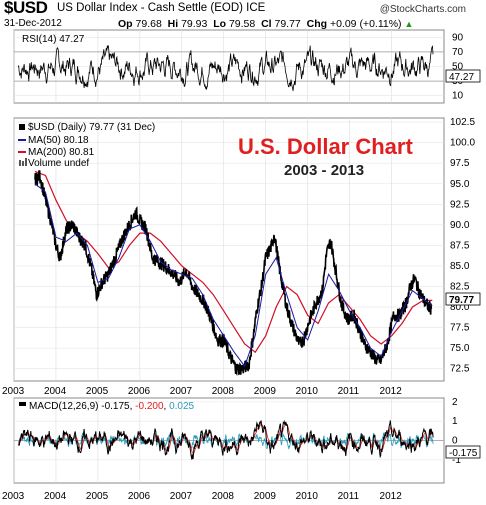  What do you see at coordinates (148, 24) in the screenshot?
I see `open-value: 79.68` at bounding box center [148, 24].